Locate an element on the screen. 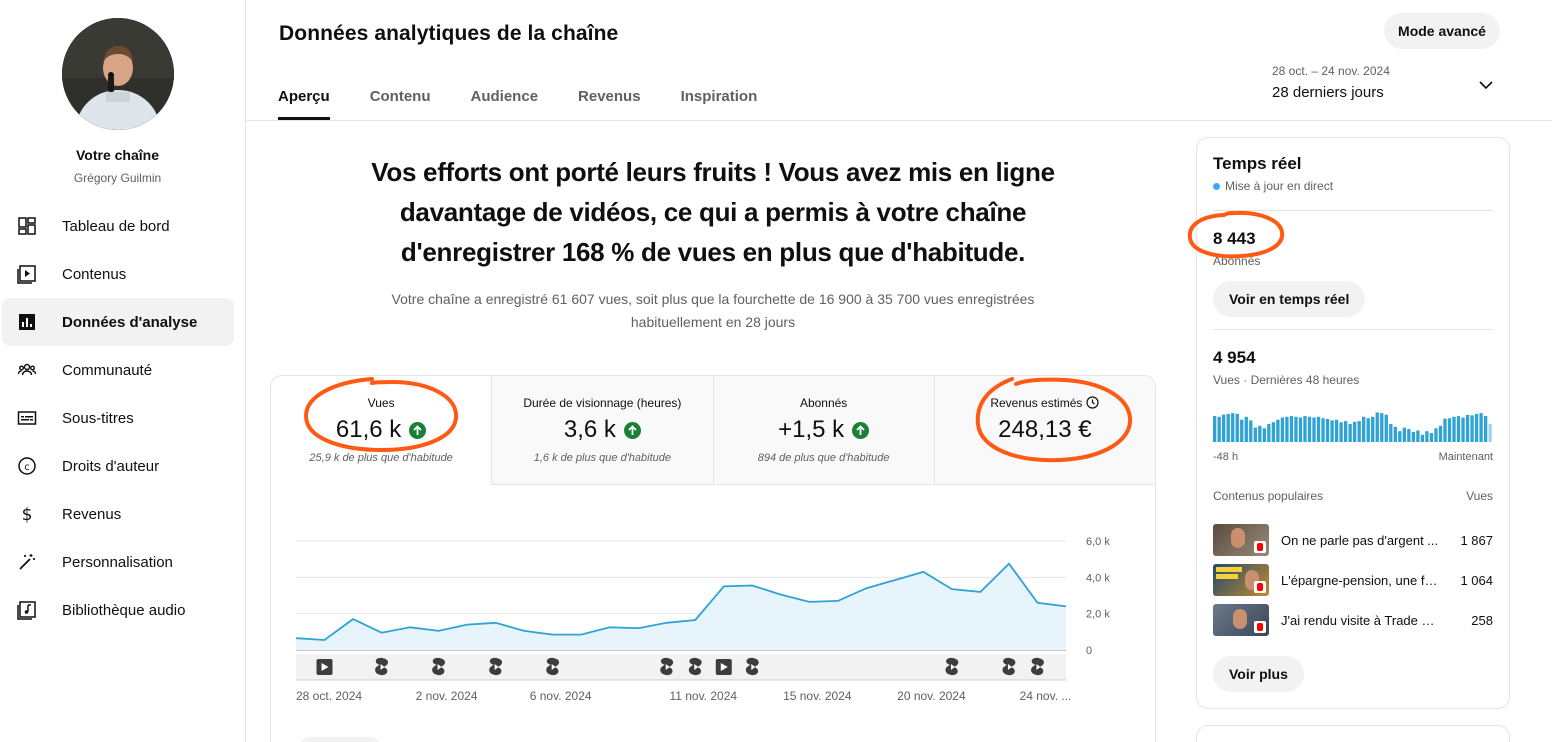 This screenshot has height=742, width=1552. date-period-selector: 28 derniers jours is located at coordinates (1328, 92).